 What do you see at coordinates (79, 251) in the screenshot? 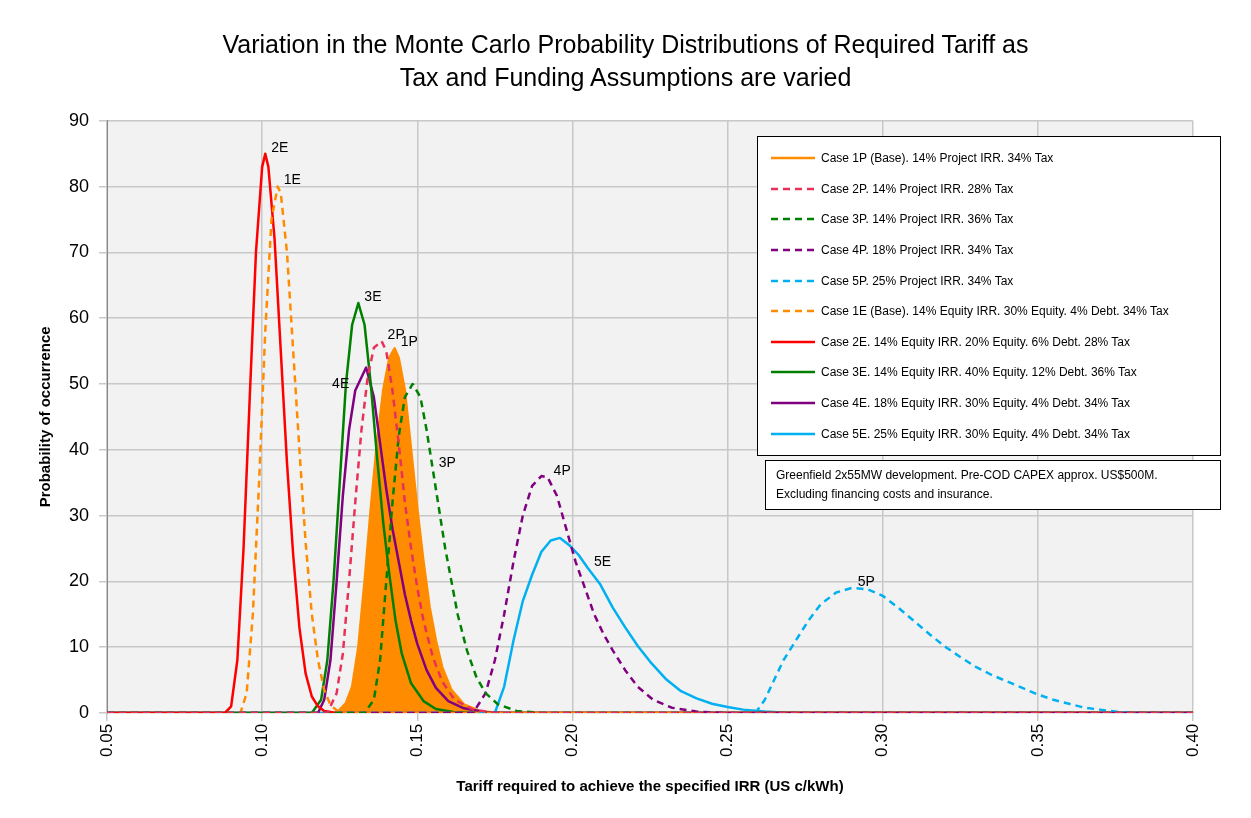
I see `y-tick-label: 70` at bounding box center [79, 251].